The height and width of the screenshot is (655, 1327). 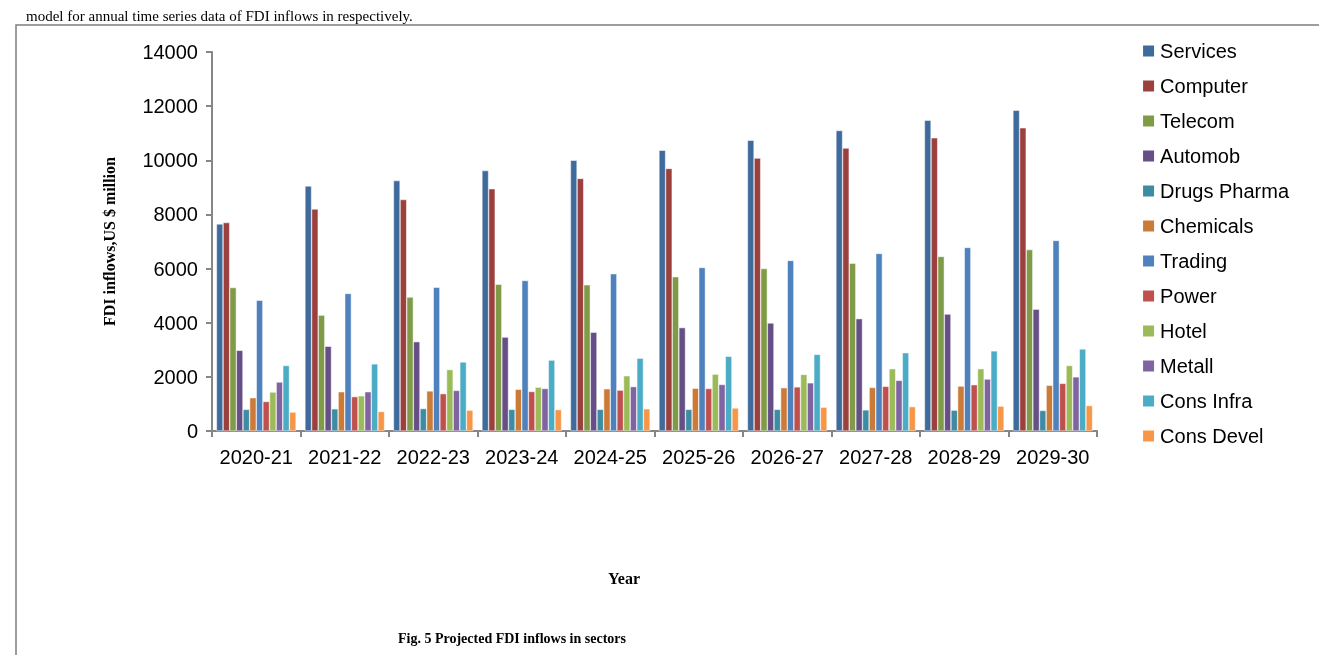 I want to click on text: model for annual time series data of FDI inflows in respectively., so click(x=219, y=15).